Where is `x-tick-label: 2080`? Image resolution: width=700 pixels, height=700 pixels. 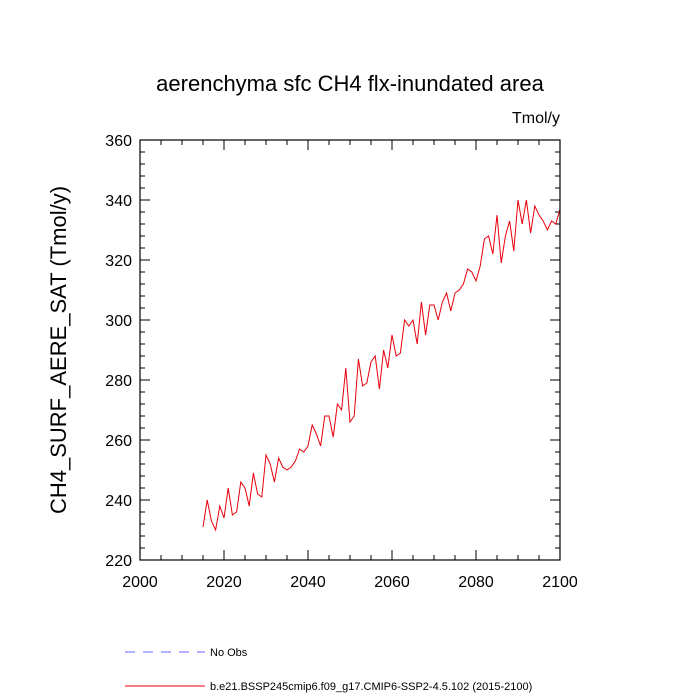
x-tick-label: 2080 is located at coordinates (476, 582).